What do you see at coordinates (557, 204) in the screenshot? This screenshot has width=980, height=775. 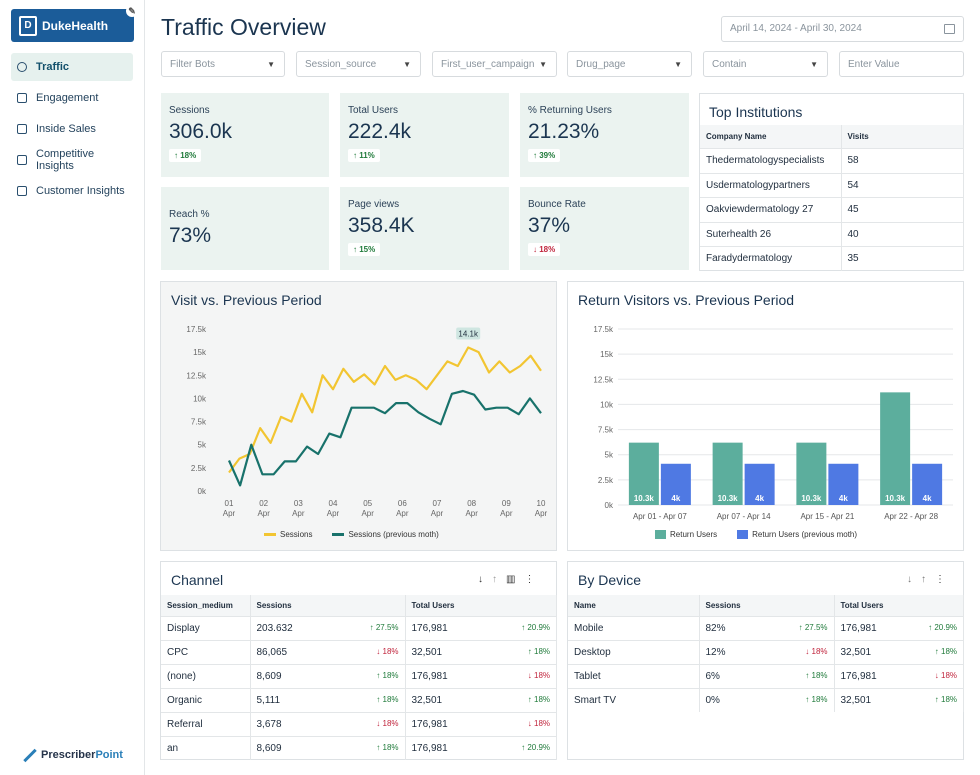 I see `kpi-label: Bounce Rate` at bounding box center [557, 204].